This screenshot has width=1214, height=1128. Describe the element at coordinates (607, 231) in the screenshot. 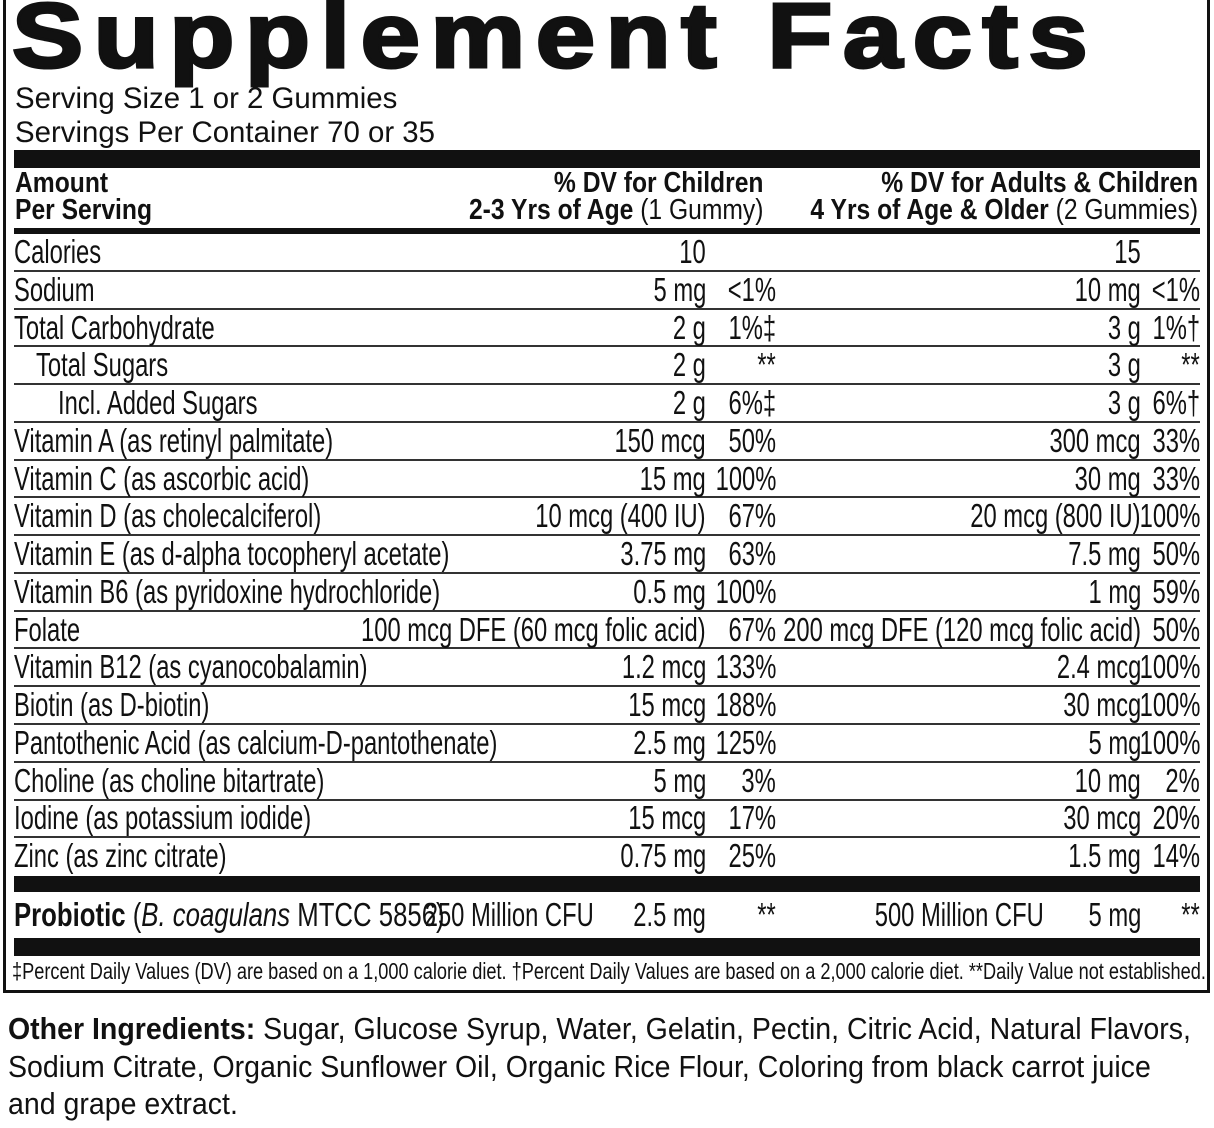

I see `divider-medium` at that location.